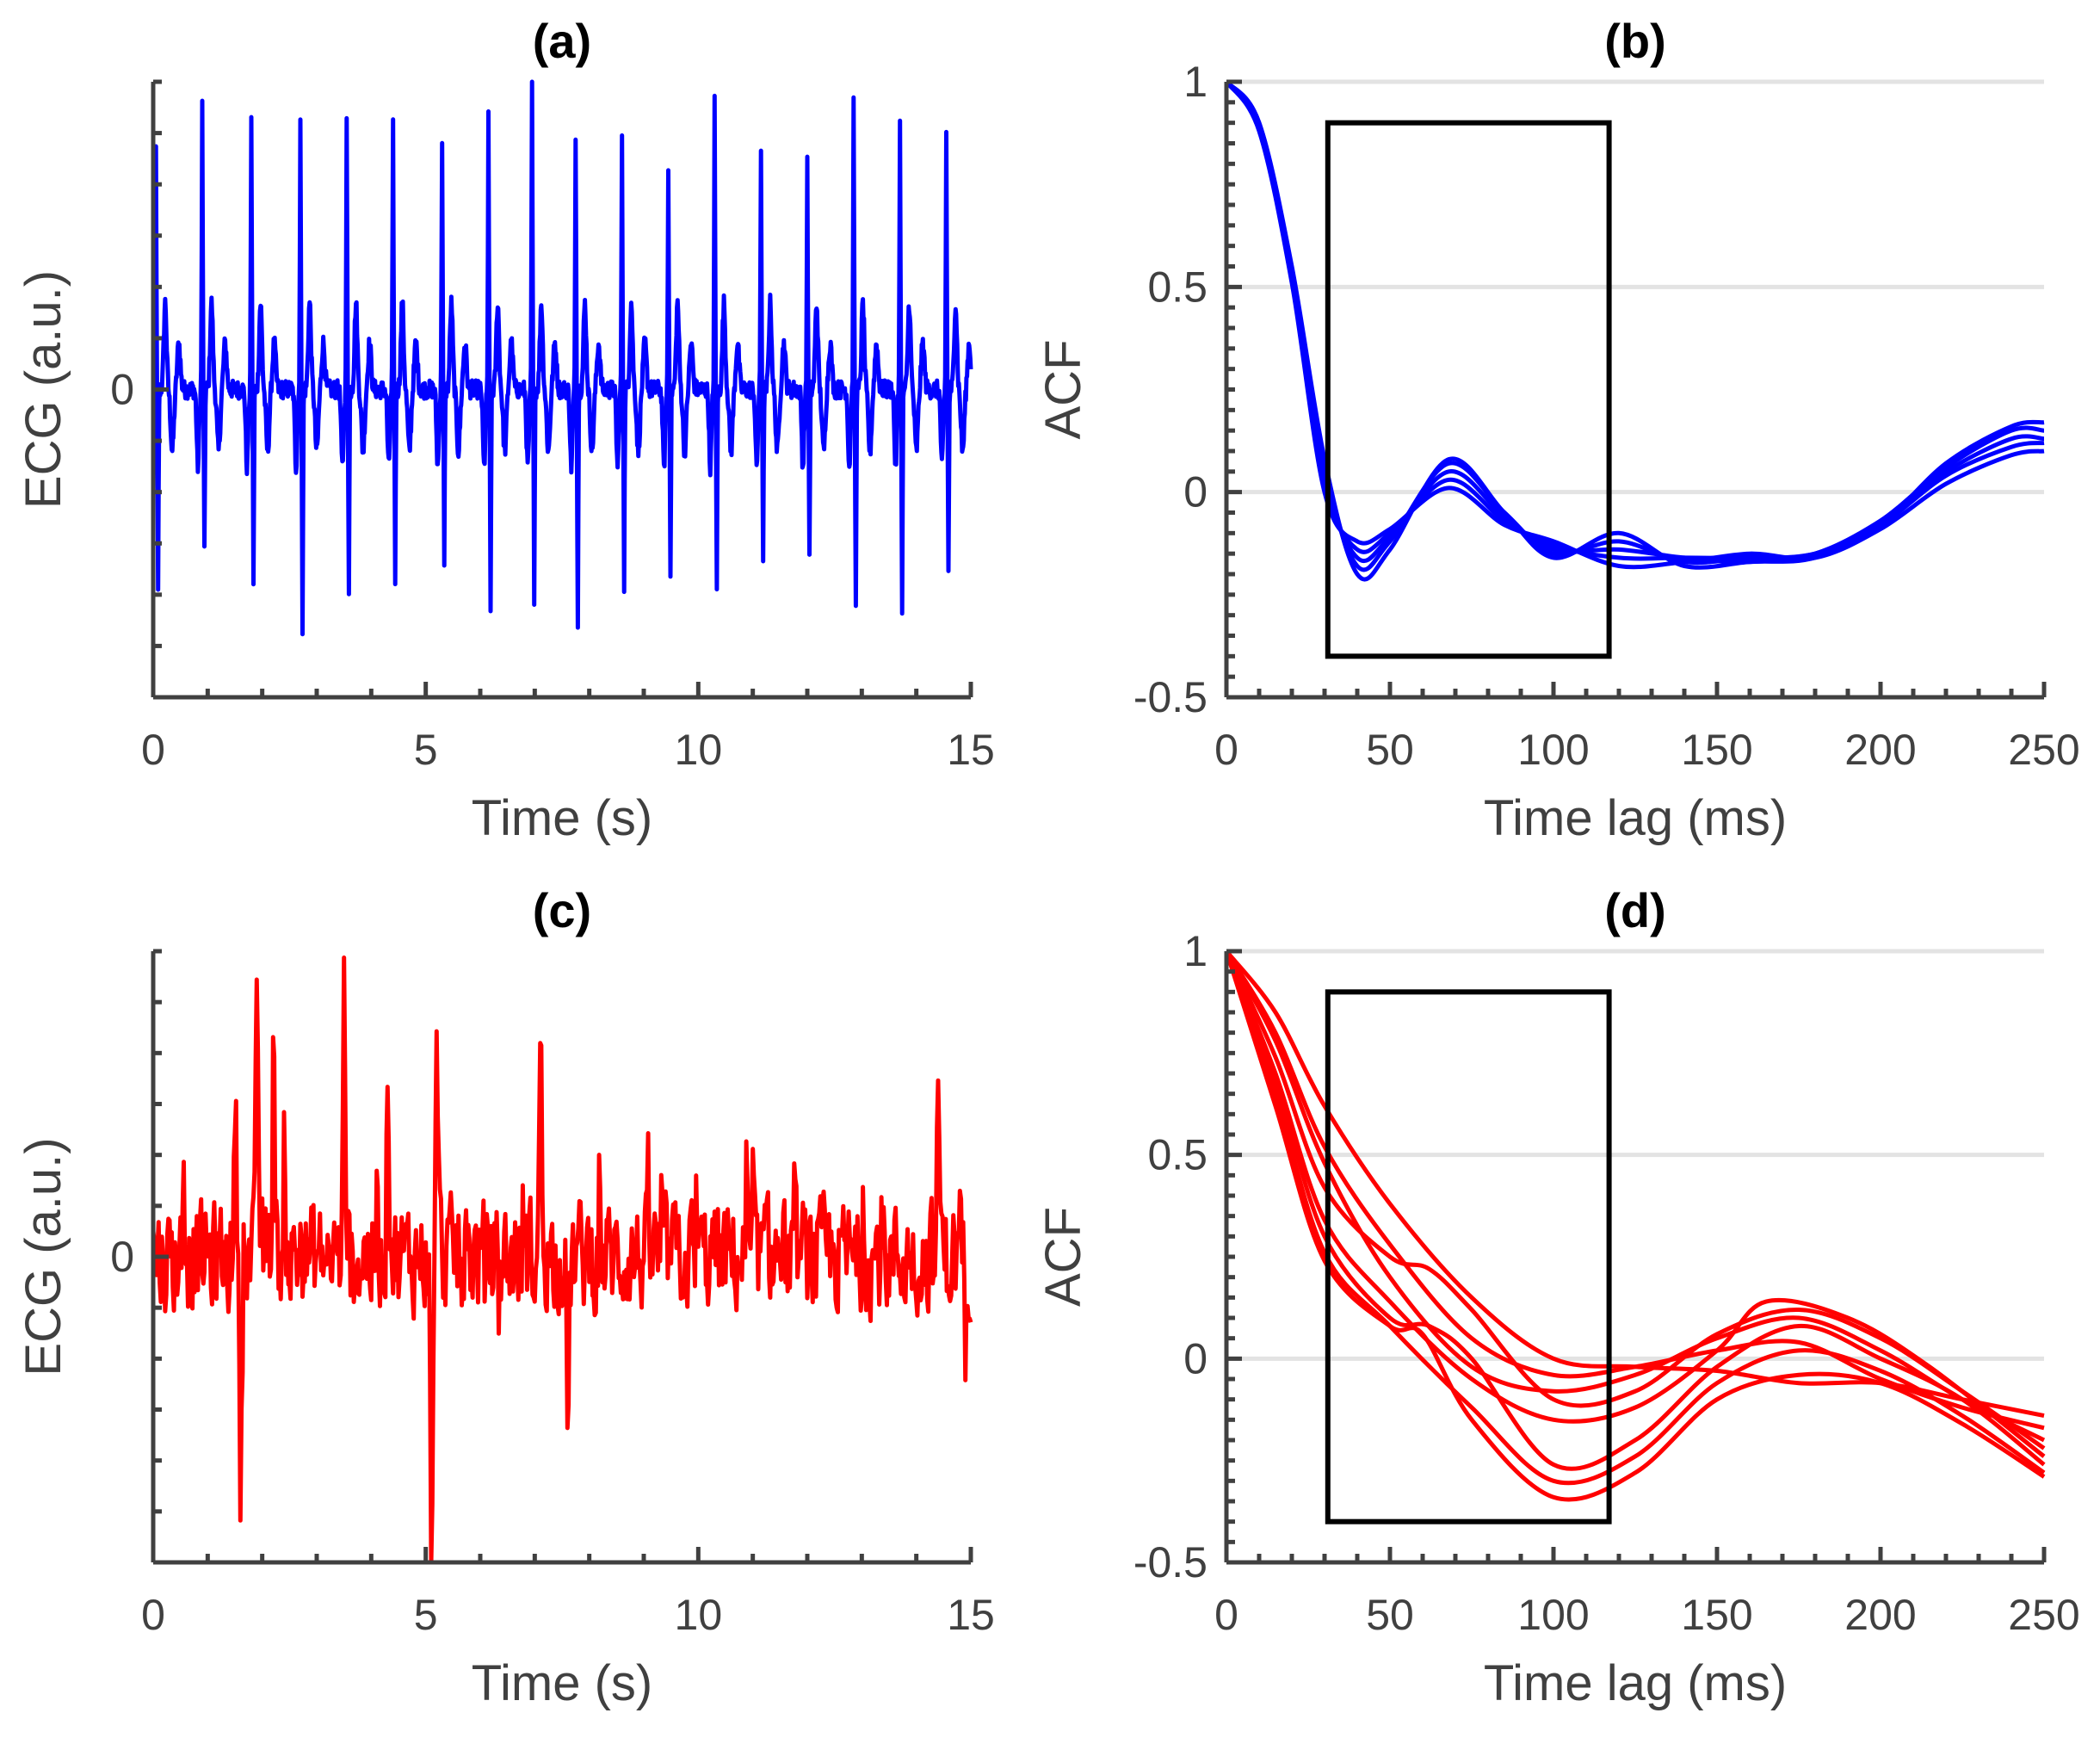 The image size is (2100, 1744). What do you see at coordinates (1636, 818) in the screenshot?
I see `x-axis-label-b: Time lag (ms)` at bounding box center [1636, 818].